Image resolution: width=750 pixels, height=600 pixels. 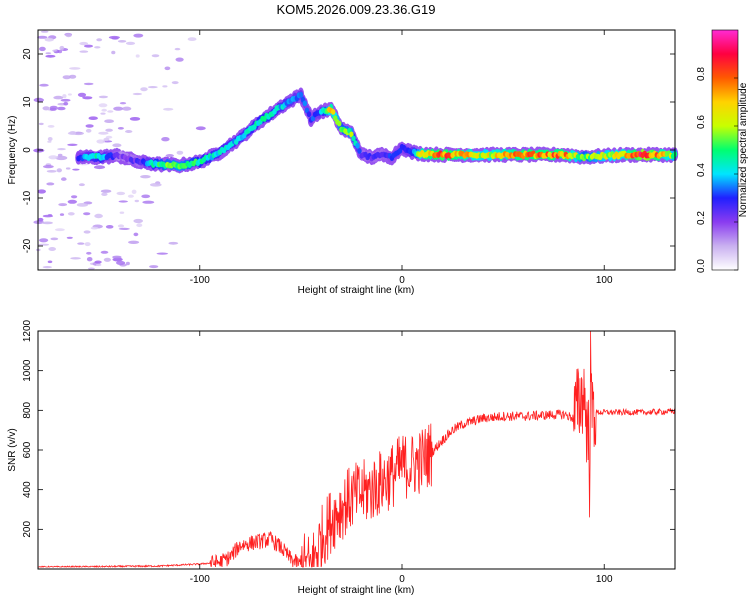 What do you see at coordinates (356, 590) in the screenshot?
I see `snr-x-label: Height of straight line (km)` at bounding box center [356, 590].